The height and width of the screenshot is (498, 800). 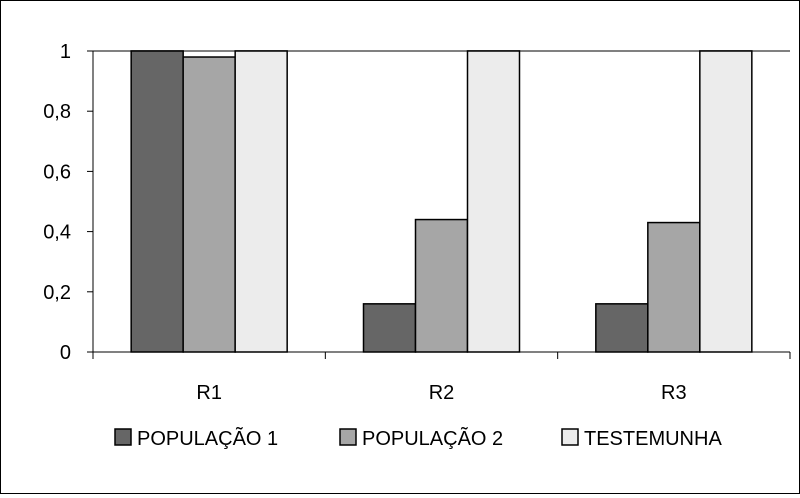 I want to click on legend-label: POPULAÇÃO 1, so click(x=207, y=438).